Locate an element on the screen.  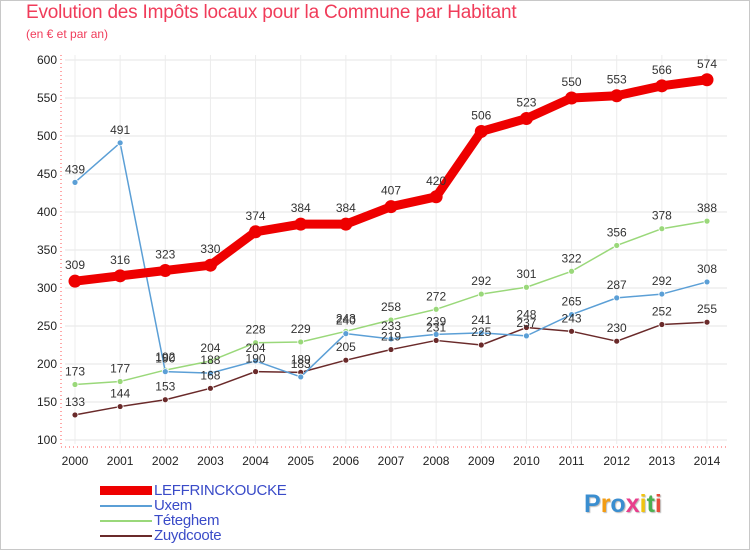
data-label-uxem: 190 is located at coordinates (165, 359).